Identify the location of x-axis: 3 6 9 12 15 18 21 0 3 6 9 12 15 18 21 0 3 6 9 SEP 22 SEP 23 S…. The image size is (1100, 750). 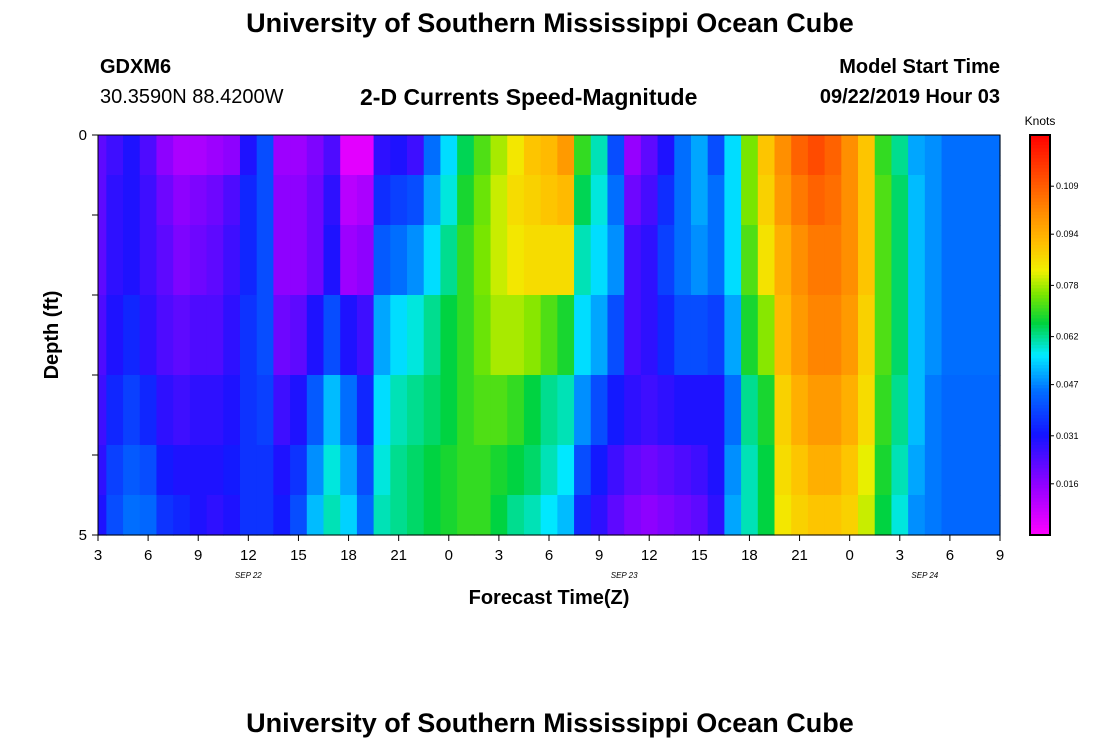
(549, 557).